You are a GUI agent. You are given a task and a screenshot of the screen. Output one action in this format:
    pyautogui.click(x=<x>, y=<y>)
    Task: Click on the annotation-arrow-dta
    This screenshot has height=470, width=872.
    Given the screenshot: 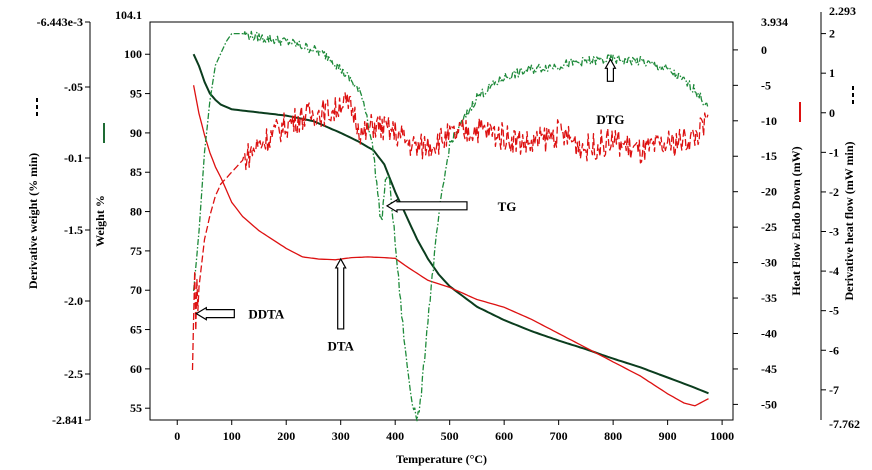 What is the action you would take?
    pyautogui.click(x=340, y=293)
    